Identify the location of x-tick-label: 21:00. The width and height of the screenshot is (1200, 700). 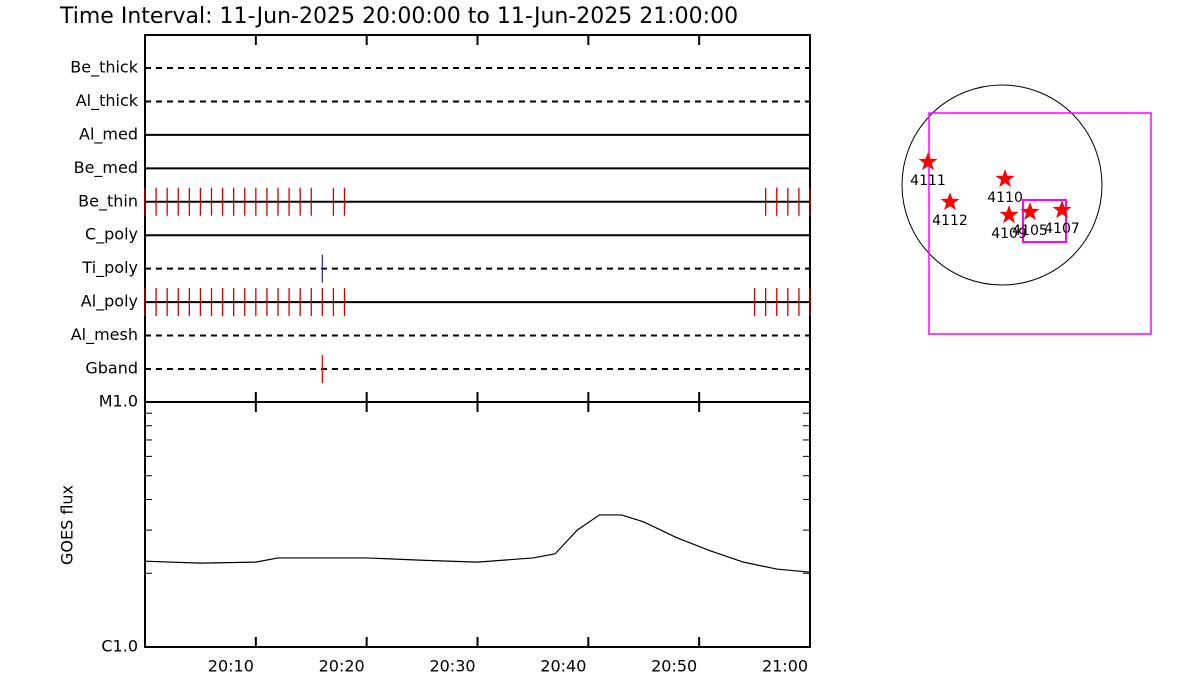
(785, 666).